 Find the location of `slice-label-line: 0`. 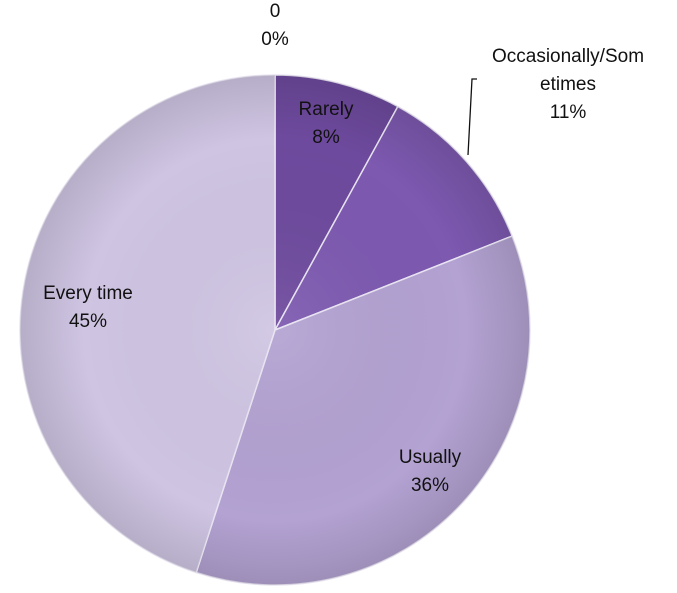

slice-label-line: 0 is located at coordinates (275, 11).